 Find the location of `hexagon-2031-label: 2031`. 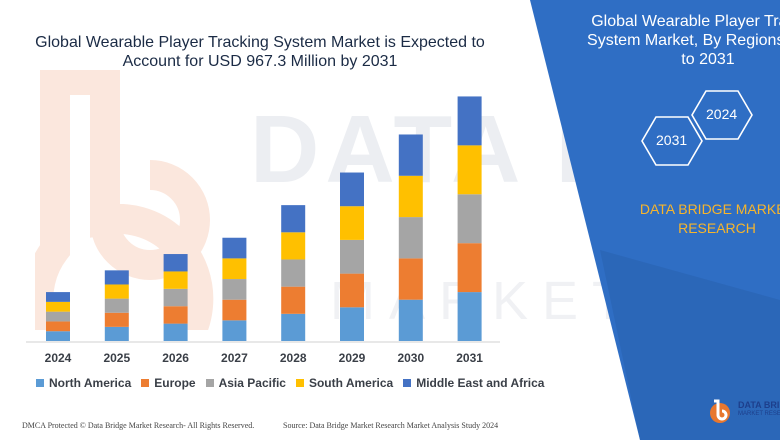

hexagon-2031-label: 2031 is located at coordinates (672, 140).